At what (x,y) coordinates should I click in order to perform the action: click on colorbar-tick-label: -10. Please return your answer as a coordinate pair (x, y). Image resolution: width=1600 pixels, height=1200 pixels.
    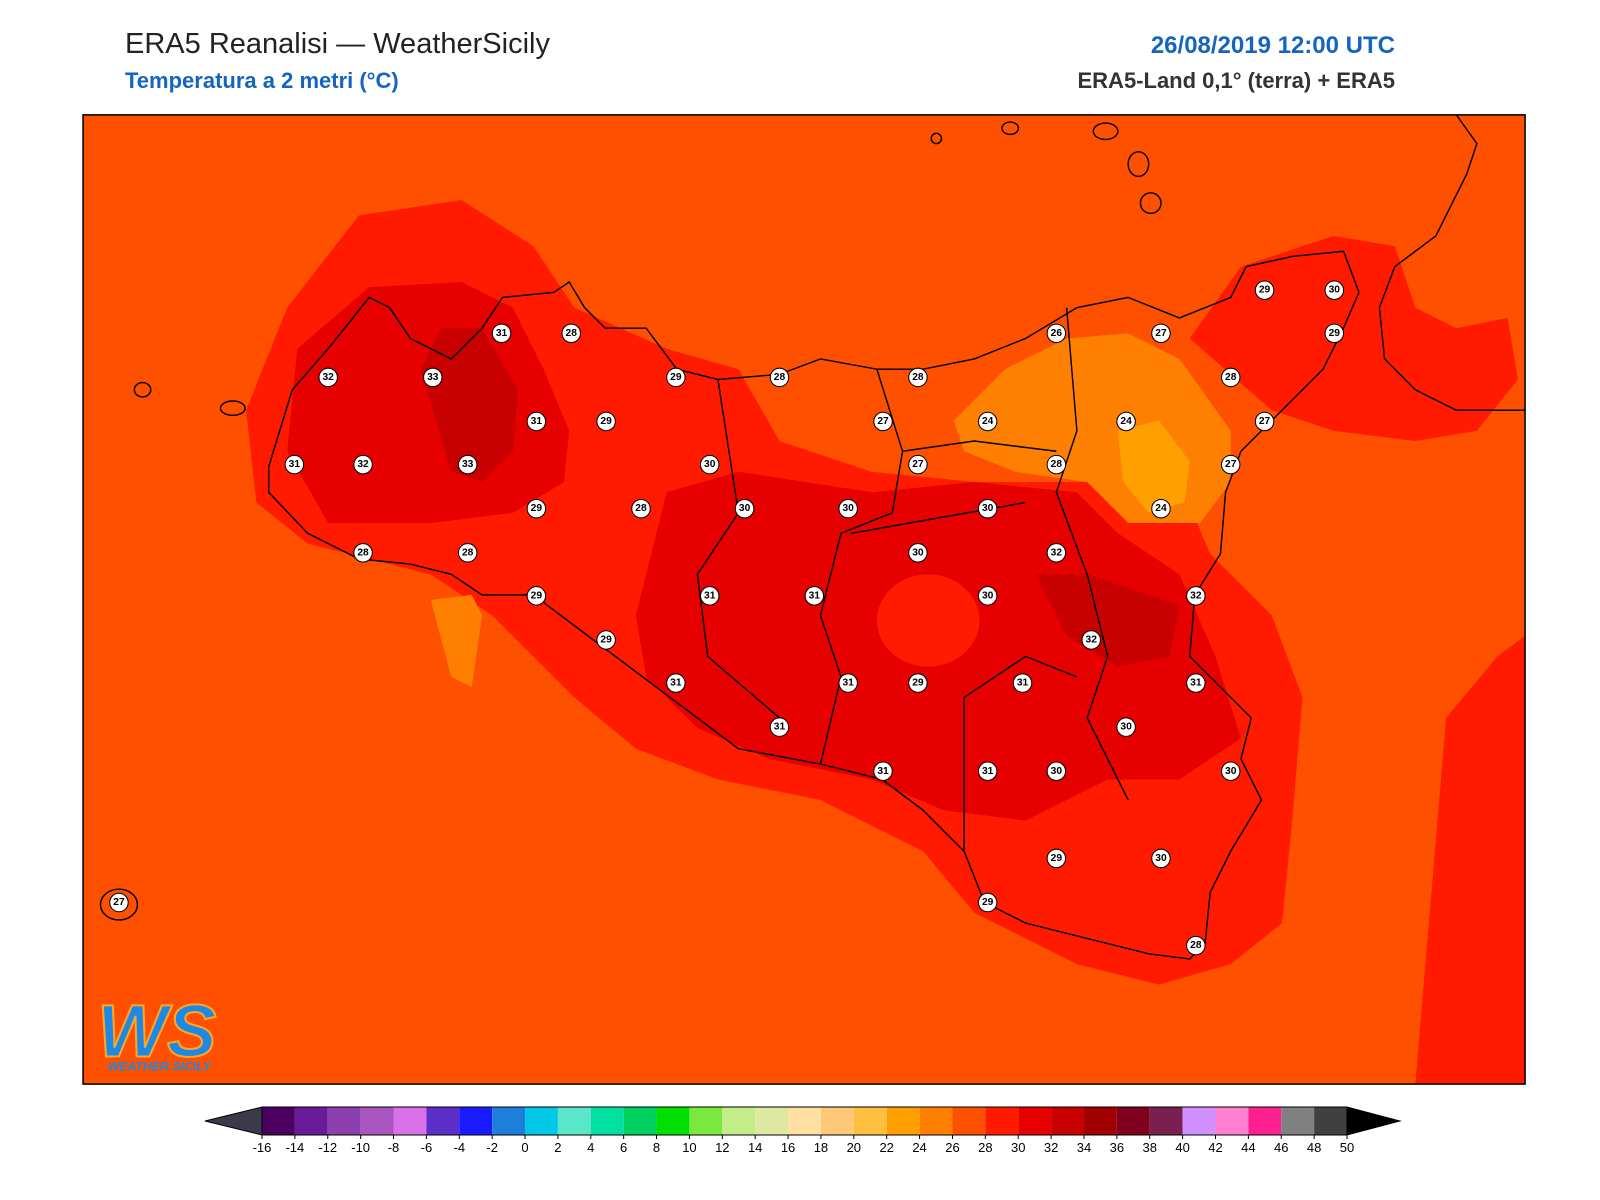
    Looking at the image, I should click on (360, 1147).